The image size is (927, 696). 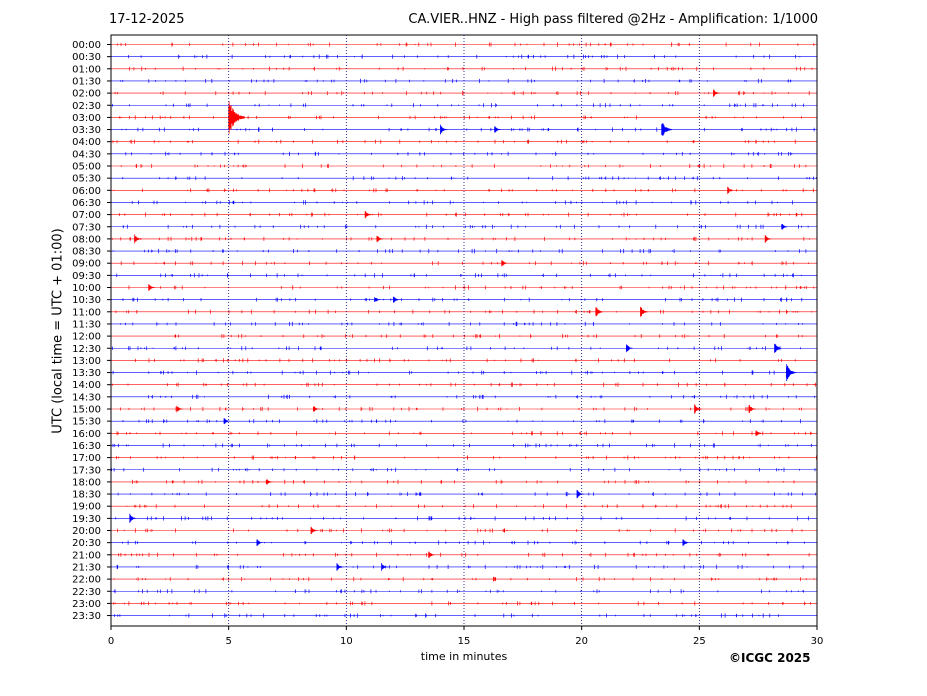 What do you see at coordinates (86, 567) in the screenshot?
I see `y-tick-label: 21:30` at bounding box center [86, 567].